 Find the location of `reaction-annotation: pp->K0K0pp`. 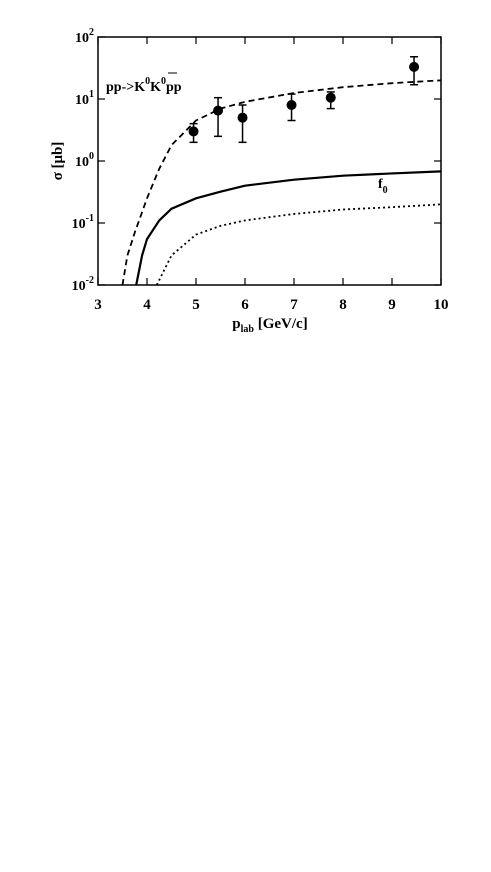

reaction-annotation: pp->K0K0pp is located at coordinates (144, 85).